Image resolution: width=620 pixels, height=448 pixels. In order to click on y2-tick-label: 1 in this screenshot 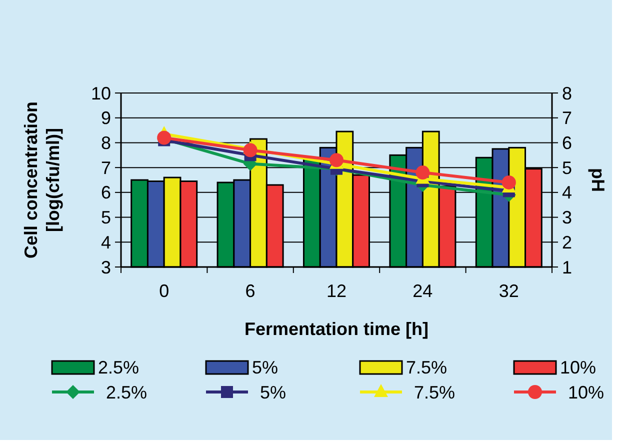, I will do `click(567, 267)`.